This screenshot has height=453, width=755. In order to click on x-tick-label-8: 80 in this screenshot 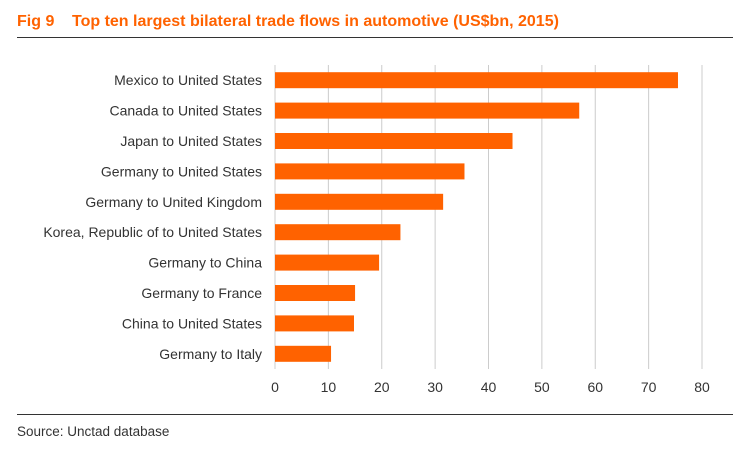, I will do `click(702, 387)`.